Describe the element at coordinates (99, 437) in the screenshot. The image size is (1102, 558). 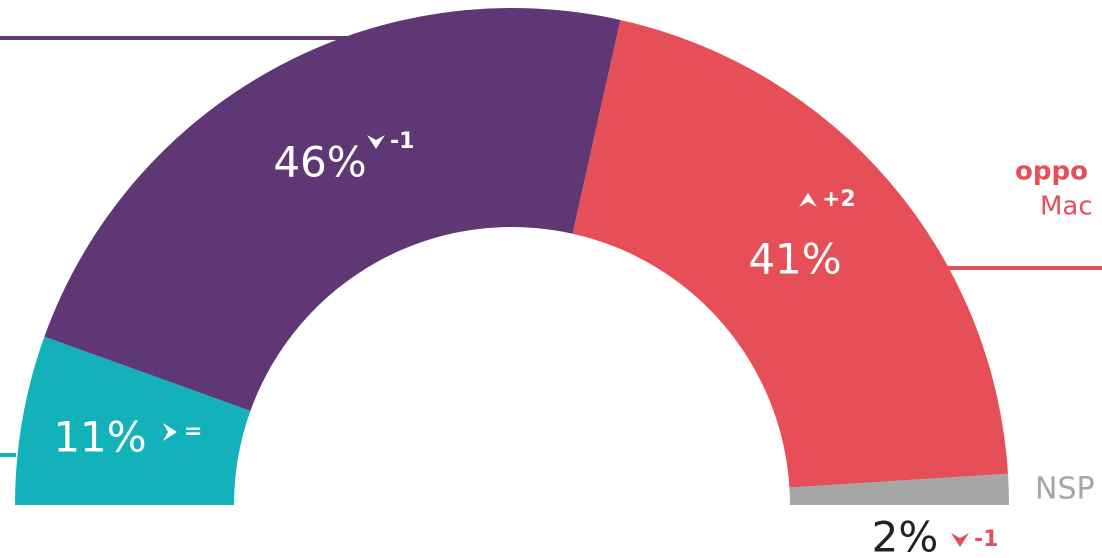
I see `value-label: 11%` at that location.